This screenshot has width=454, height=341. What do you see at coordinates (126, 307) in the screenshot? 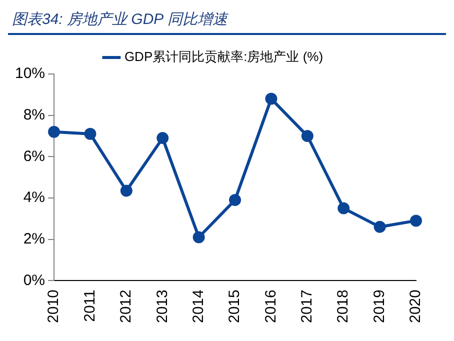
I see `x-tick-label: 2012` at bounding box center [126, 307].